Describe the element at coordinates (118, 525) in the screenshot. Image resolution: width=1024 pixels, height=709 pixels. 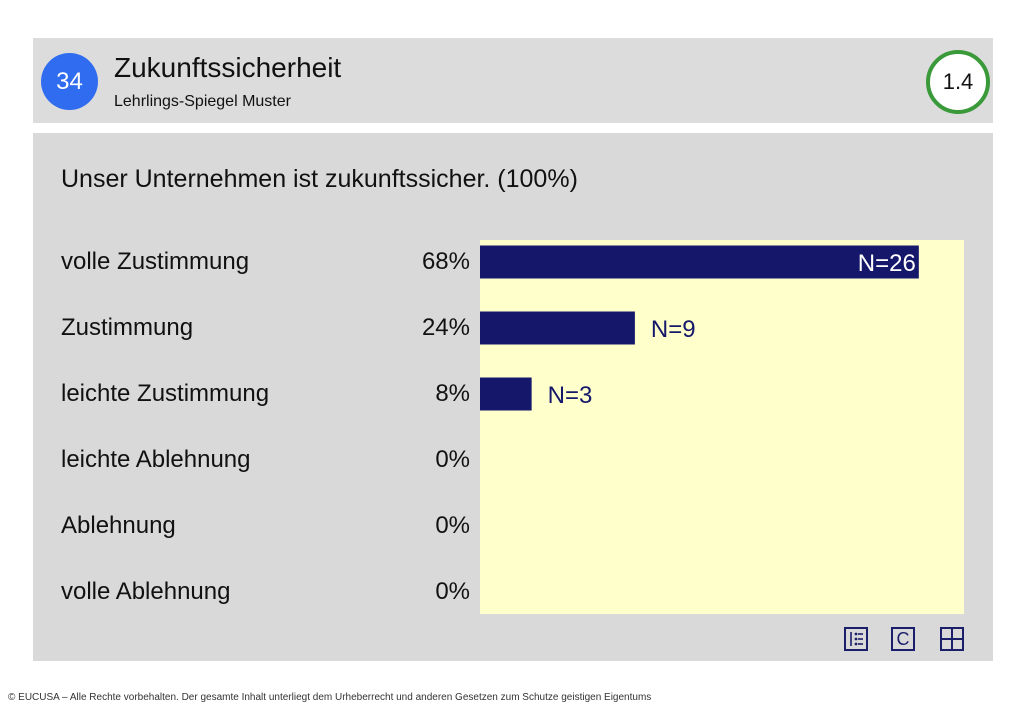
I see `row-label: Ablehnung` at that location.